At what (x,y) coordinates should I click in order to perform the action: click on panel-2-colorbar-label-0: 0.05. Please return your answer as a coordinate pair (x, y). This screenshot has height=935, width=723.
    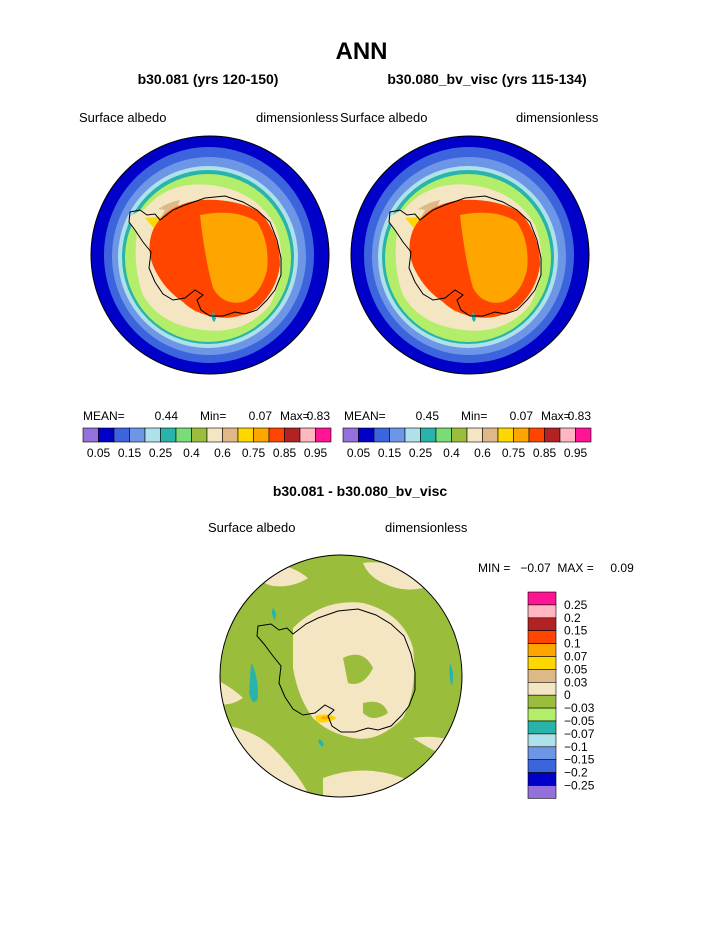
    Looking at the image, I should click on (359, 453).